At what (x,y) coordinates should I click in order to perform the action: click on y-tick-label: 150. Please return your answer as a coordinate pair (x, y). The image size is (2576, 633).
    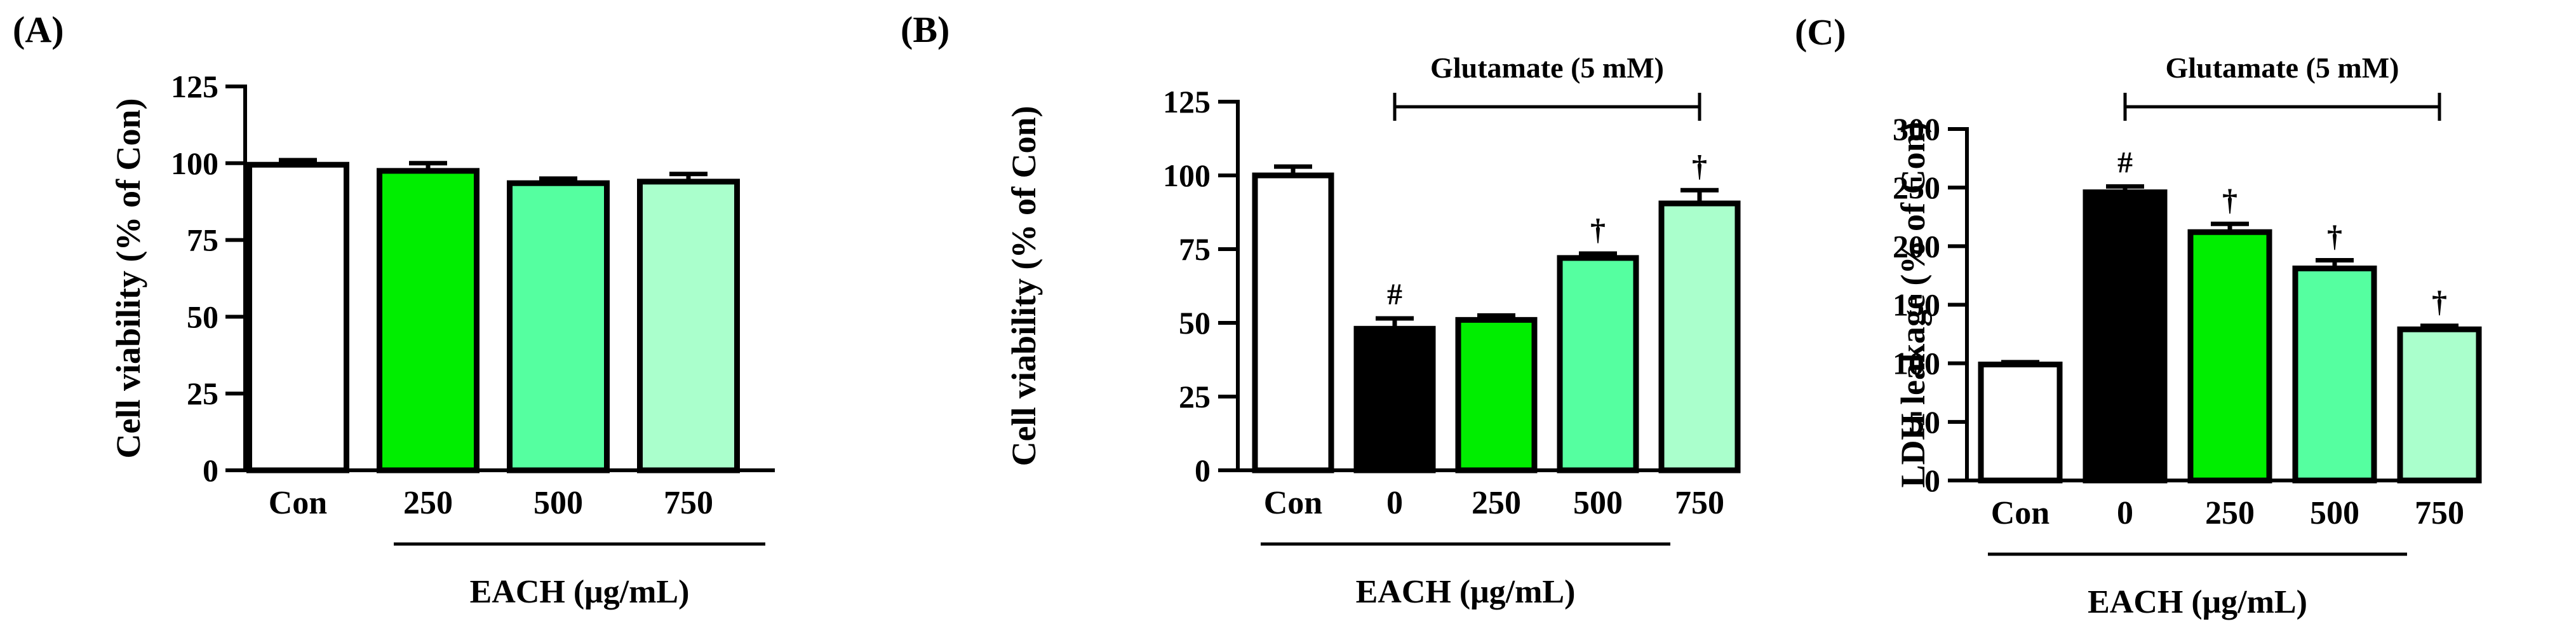
    Looking at the image, I should click on (1916, 305).